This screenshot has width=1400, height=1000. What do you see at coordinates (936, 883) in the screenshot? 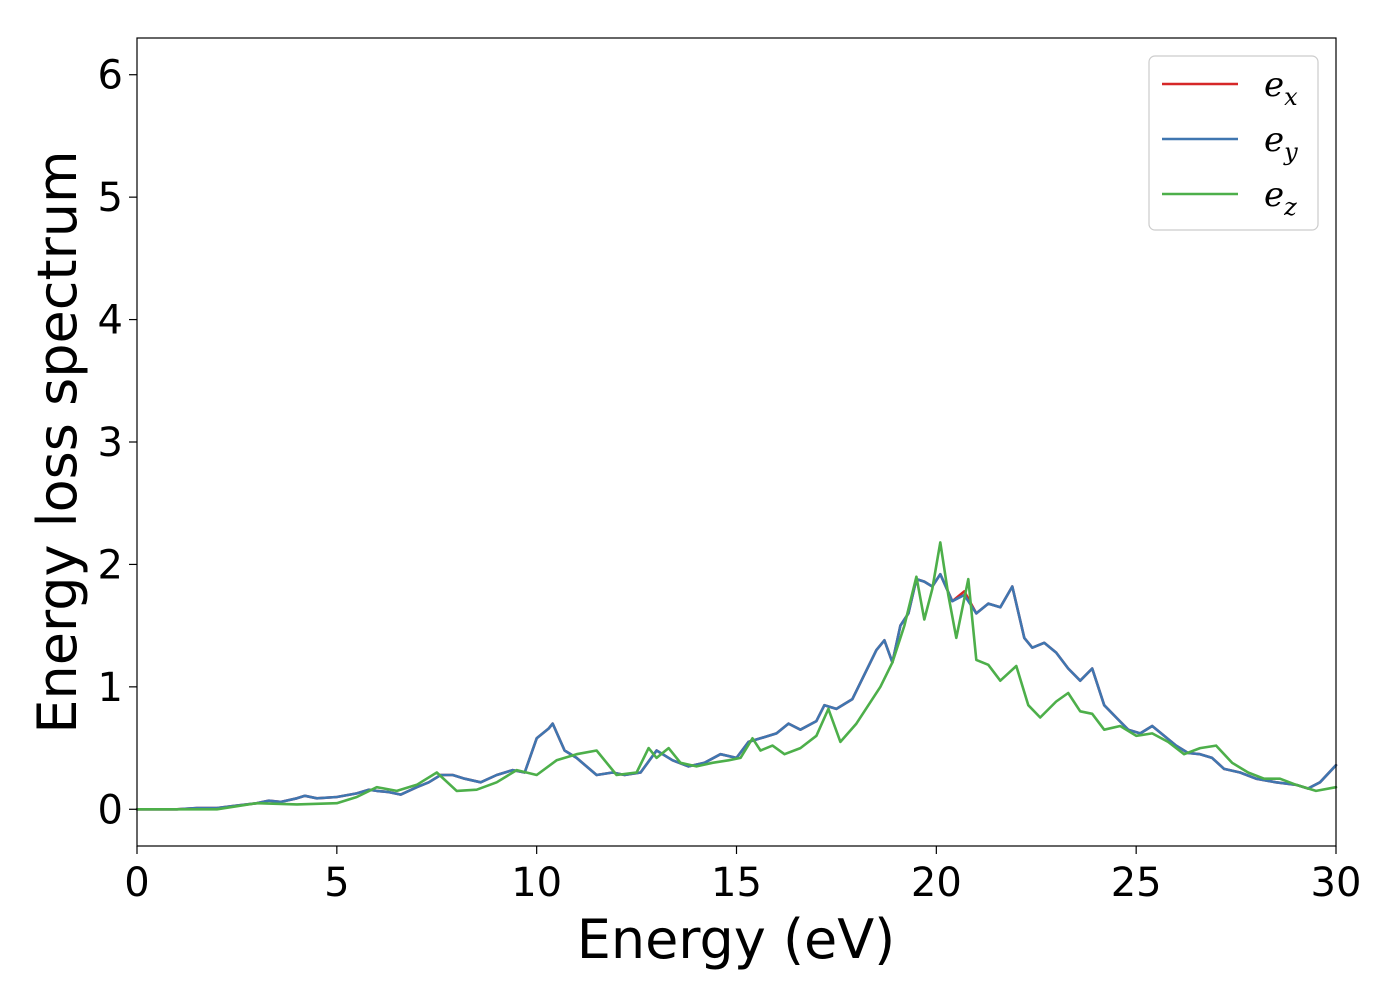
I see `x-tick-label: 20` at bounding box center [936, 883].